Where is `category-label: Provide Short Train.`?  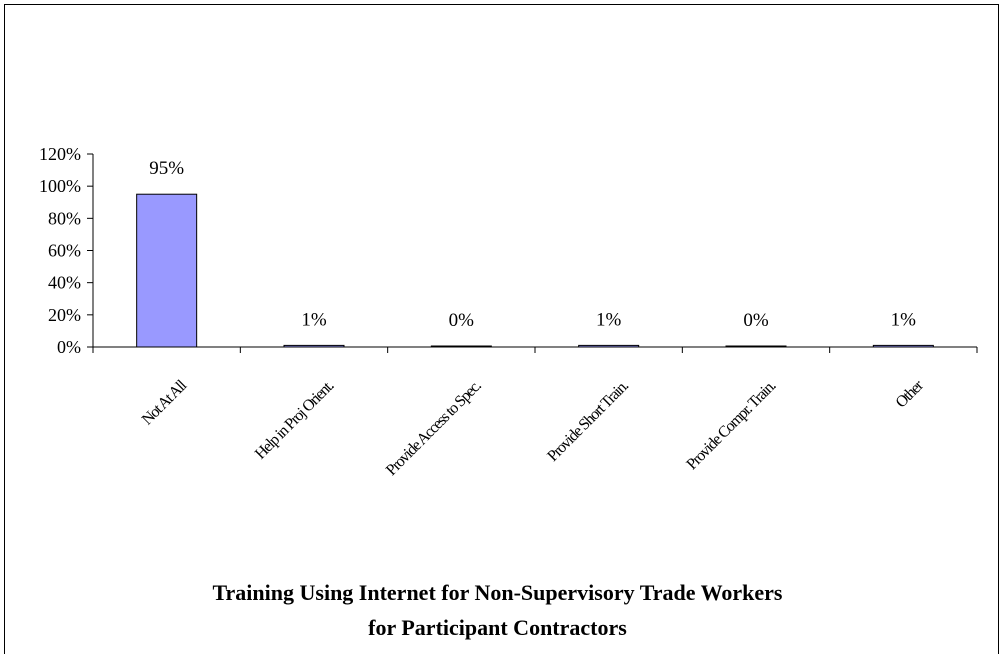 category-label: Provide Short Train. is located at coordinates (587, 421).